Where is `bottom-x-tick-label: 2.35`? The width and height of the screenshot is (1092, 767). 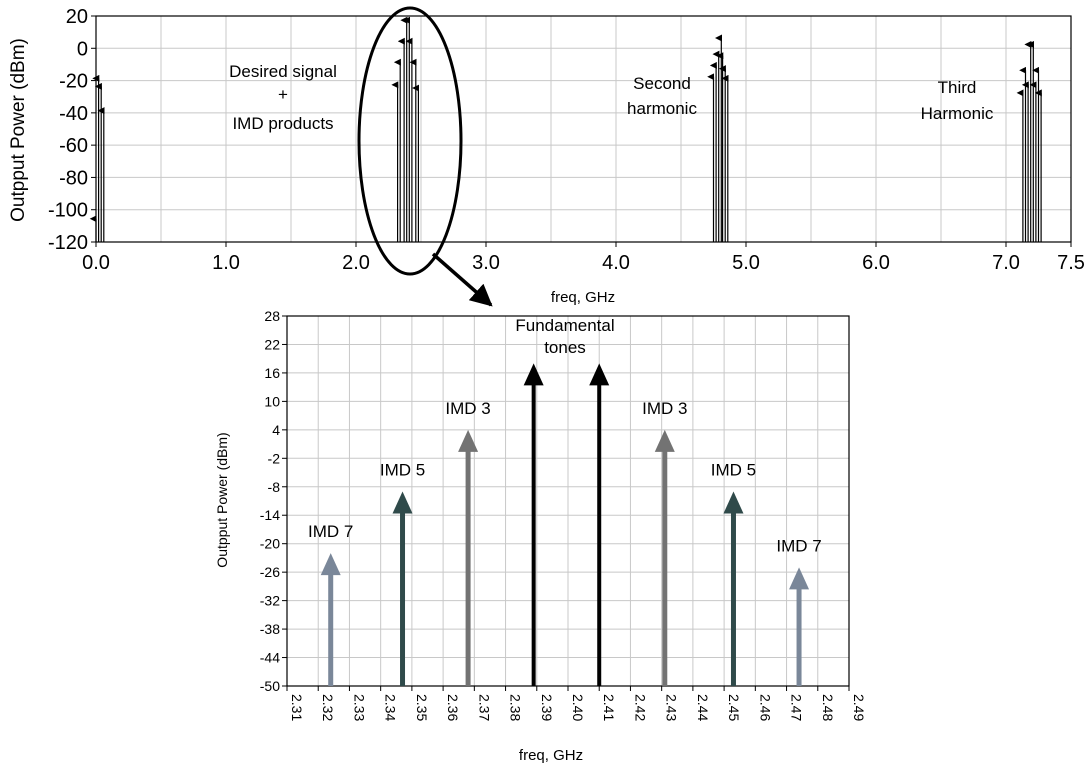
bottom-x-tick-label: 2.35 is located at coordinates (422, 707).